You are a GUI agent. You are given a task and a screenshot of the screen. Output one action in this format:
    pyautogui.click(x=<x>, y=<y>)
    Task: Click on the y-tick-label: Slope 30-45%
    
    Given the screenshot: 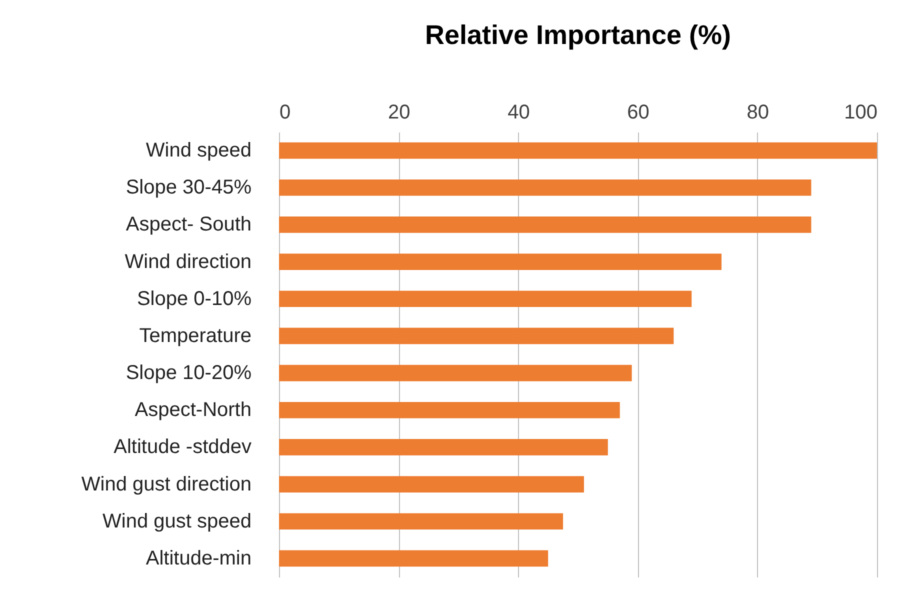 What is the action you would take?
    pyautogui.click(x=189, y=187)
    